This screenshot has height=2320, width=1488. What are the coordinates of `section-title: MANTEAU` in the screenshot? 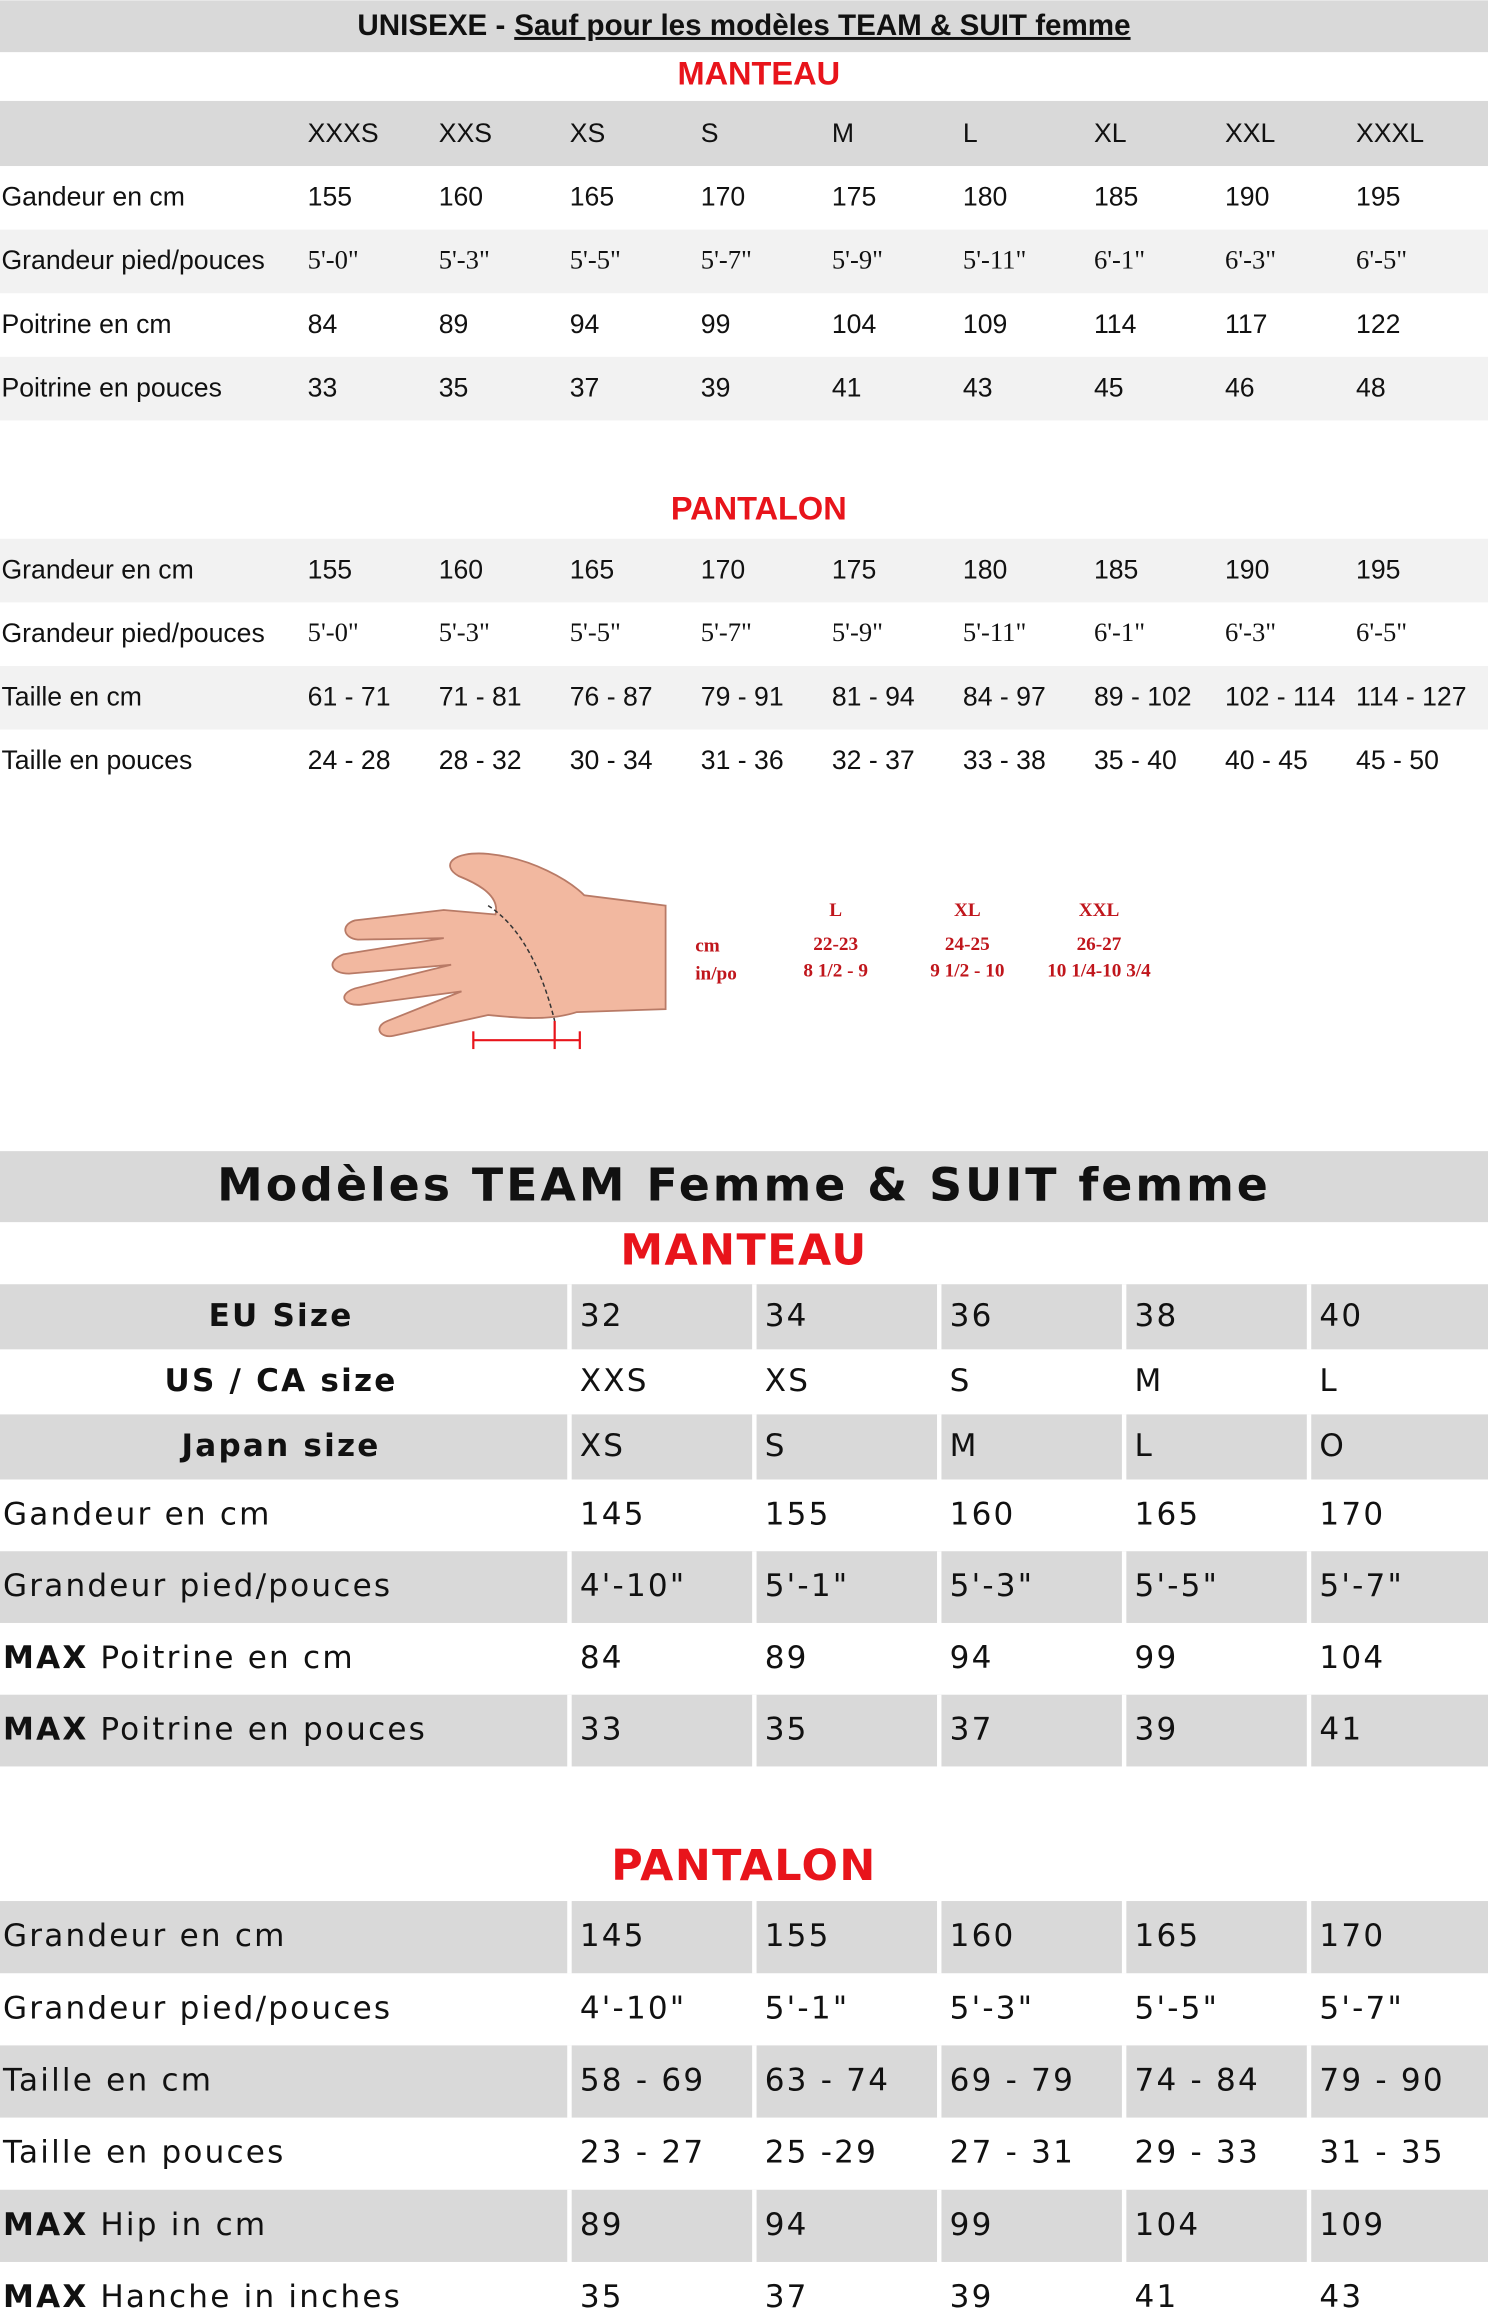 It's located at (743, 1251).